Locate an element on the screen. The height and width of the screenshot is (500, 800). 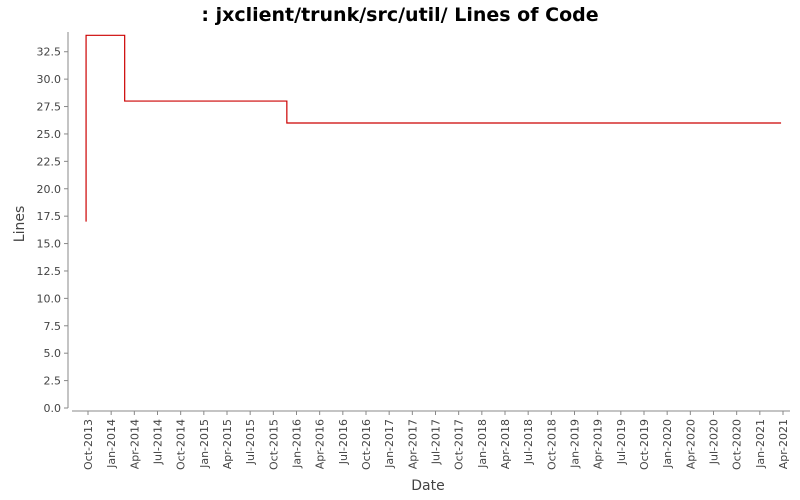
x-tick-label: Oct-2020 is located at coordinates (737, 444).